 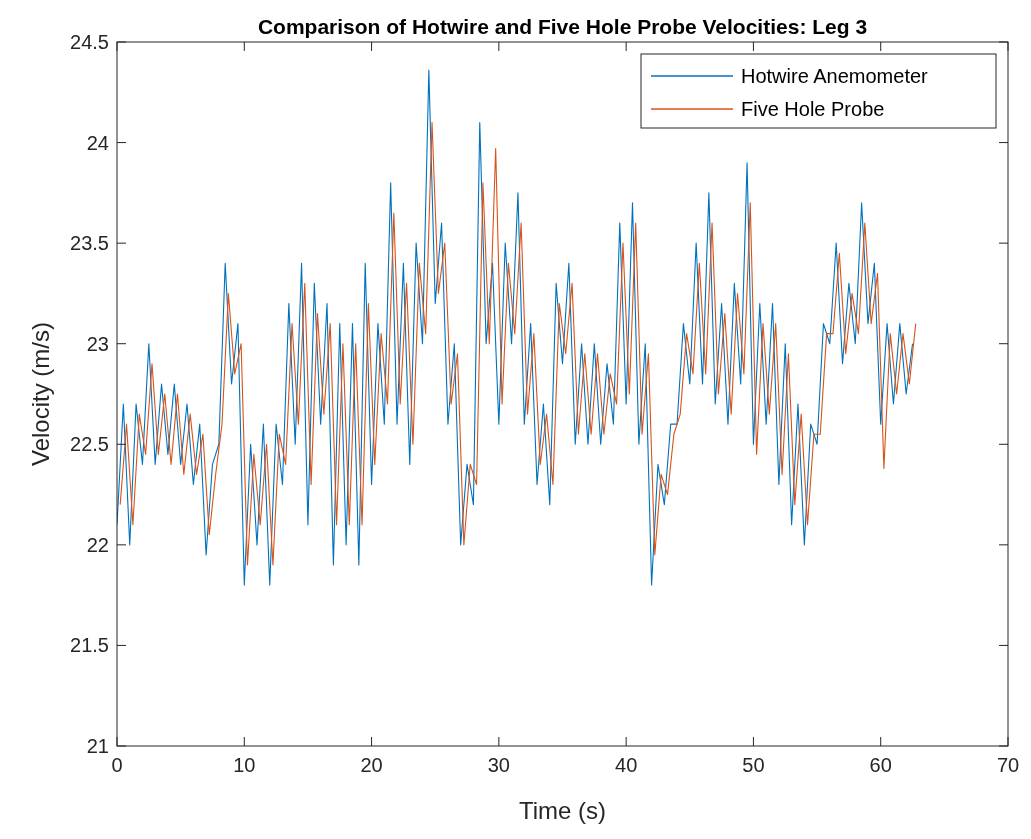 I want to click on y-tick-label: 24, so click(x=97, y=142).